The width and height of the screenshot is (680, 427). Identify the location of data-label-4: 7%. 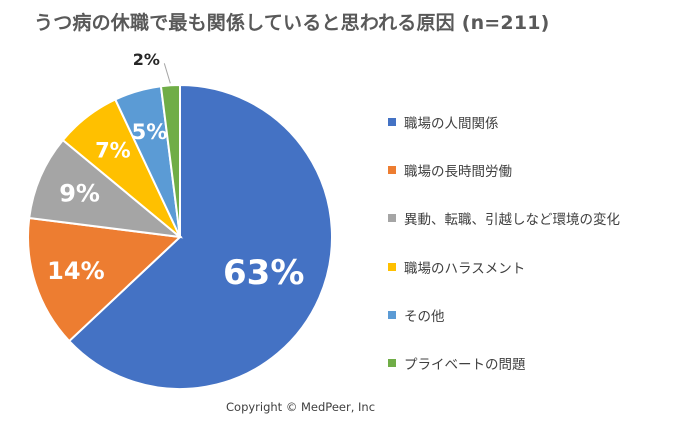
(113, 151).